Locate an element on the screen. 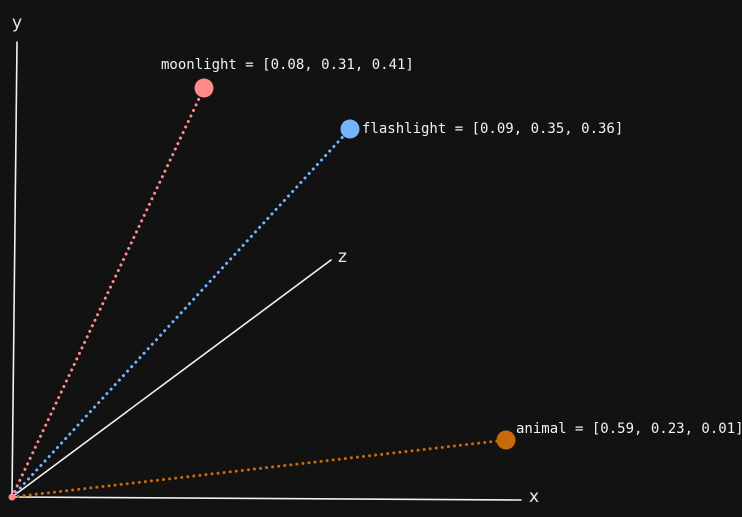 The width and height of the screenshot is (742, 517). origin-point is located at coordinates (12, 497).